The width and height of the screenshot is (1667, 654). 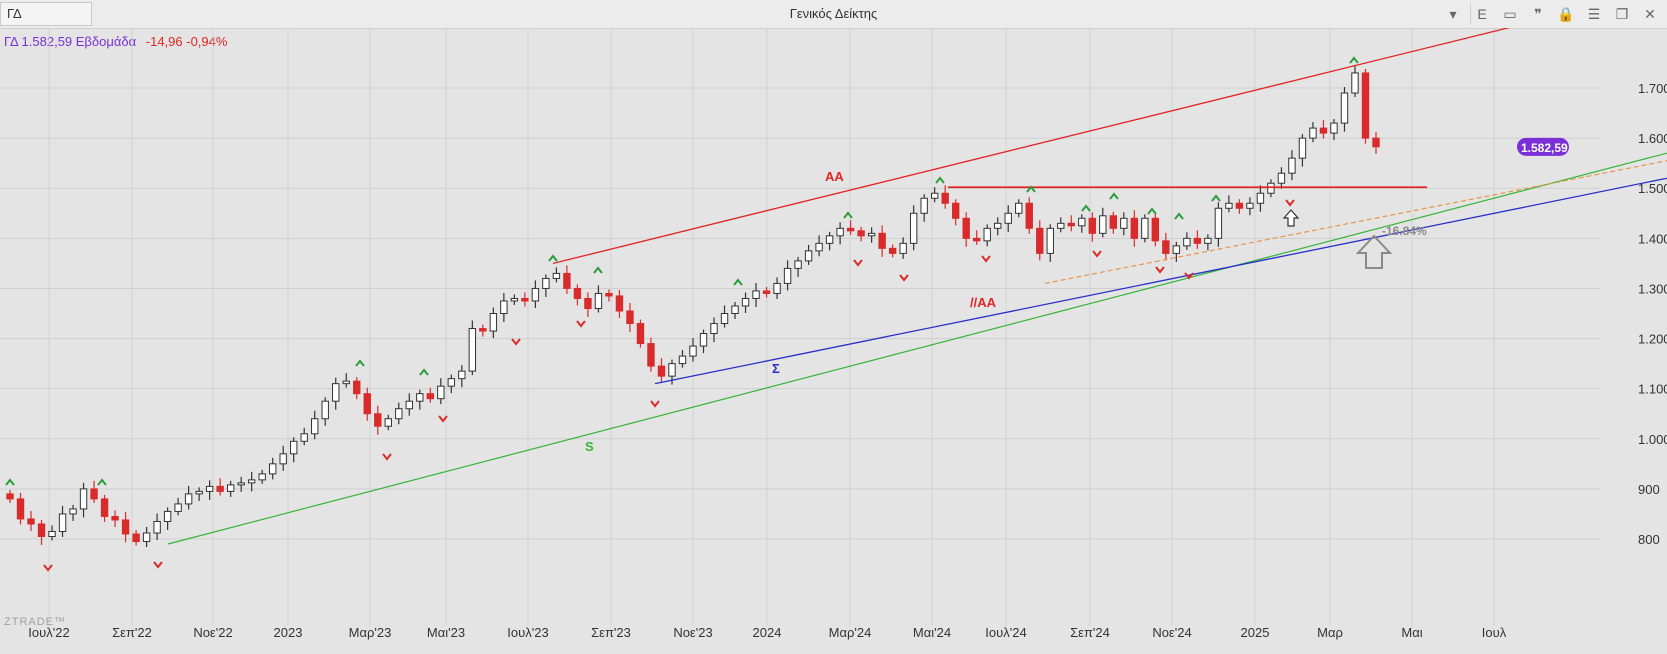 What do you see at coordinates (1622, 14) in the screenshot?
I see `window-icon: ❐` at bounding box center [1622, 14].